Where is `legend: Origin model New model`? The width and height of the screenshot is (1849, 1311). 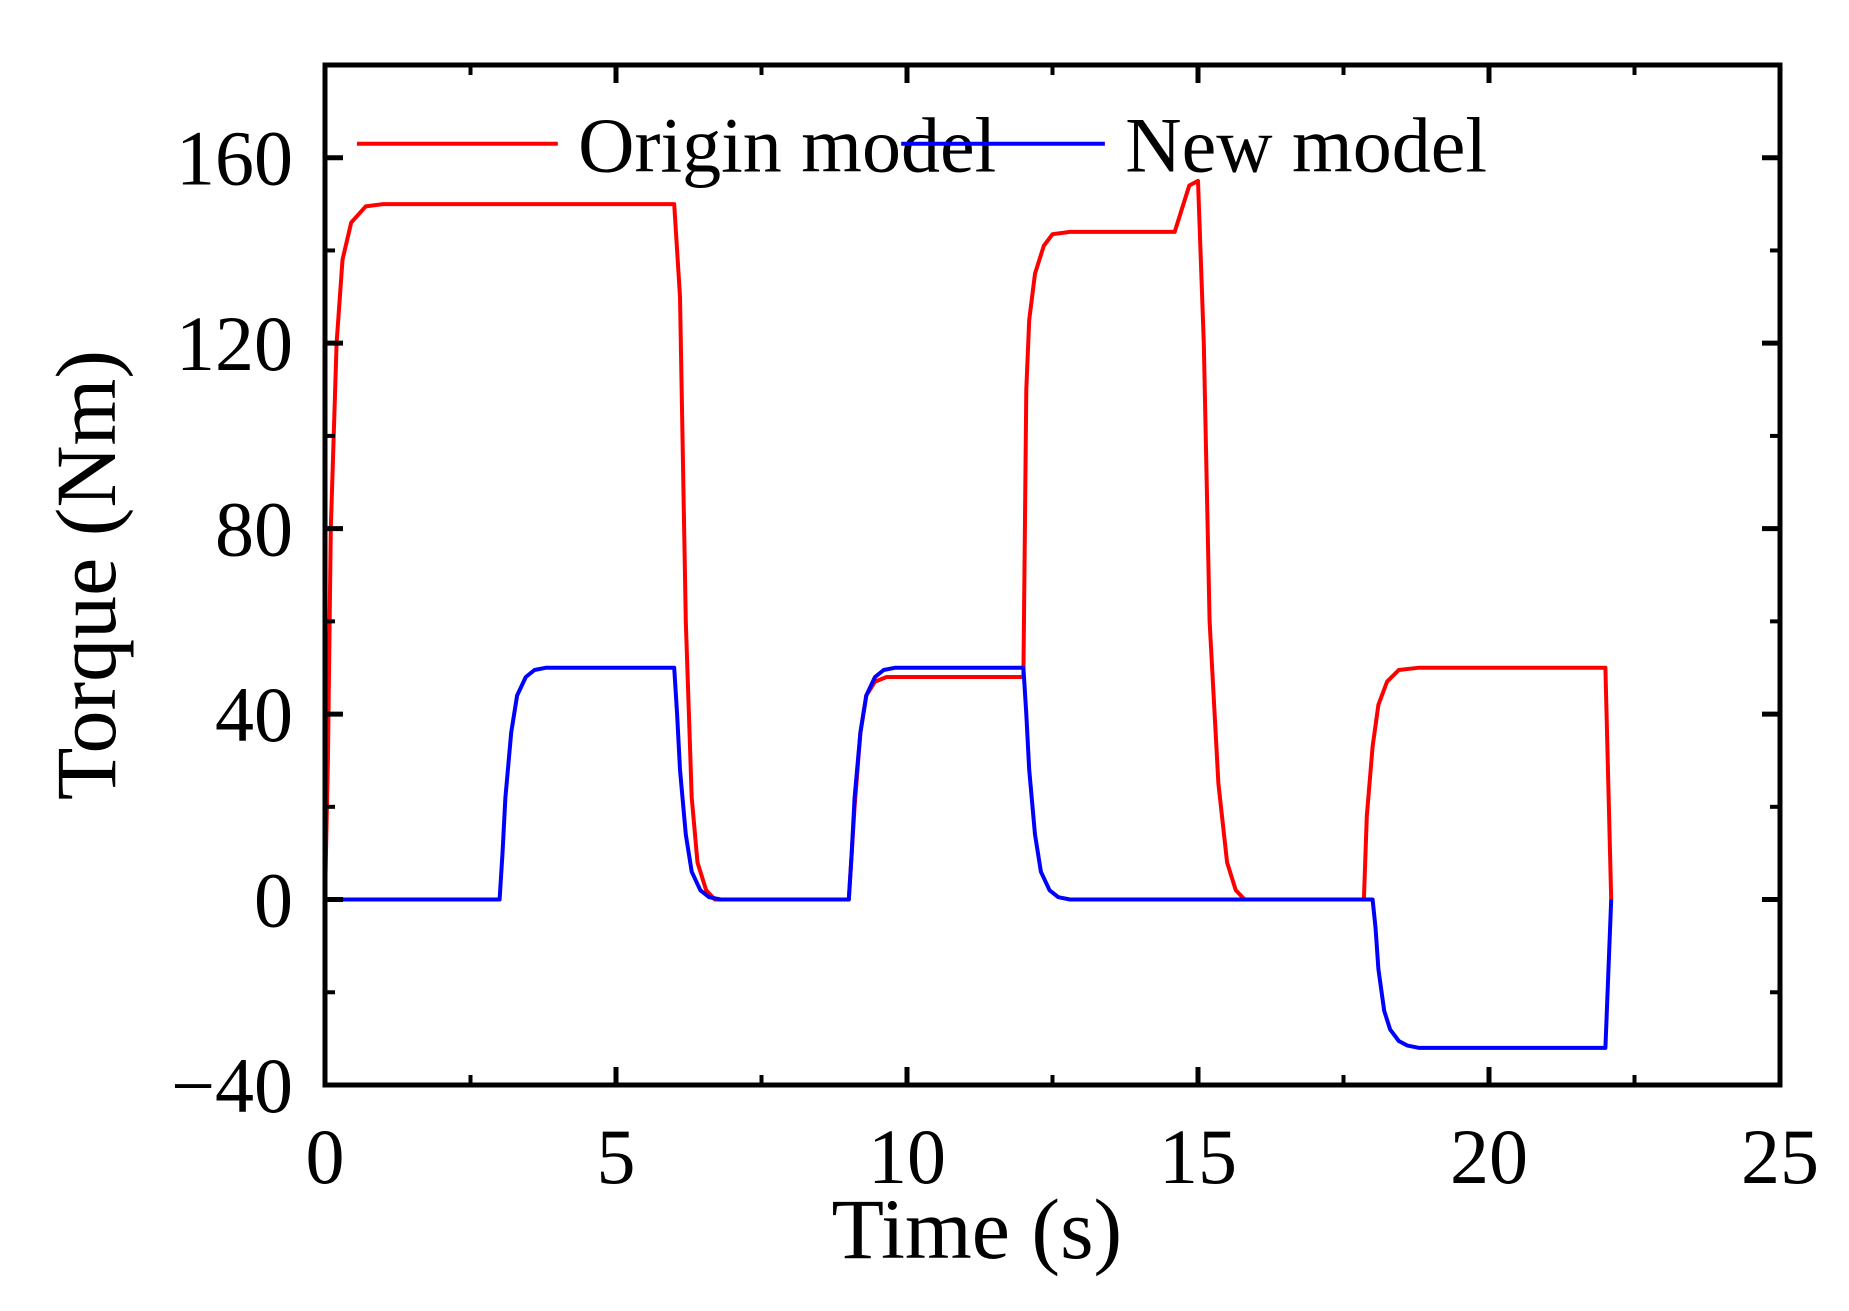 legend: Origin model New model is located at coordinates (922, 145).